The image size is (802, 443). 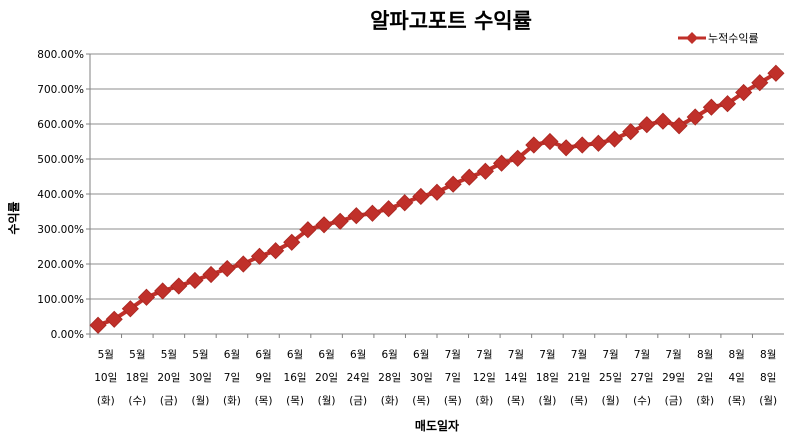 What do you see at coordinates (14, 217) in the screenshot?
I see `y-axis-title: 수익률` at bounding box center [14, 217].